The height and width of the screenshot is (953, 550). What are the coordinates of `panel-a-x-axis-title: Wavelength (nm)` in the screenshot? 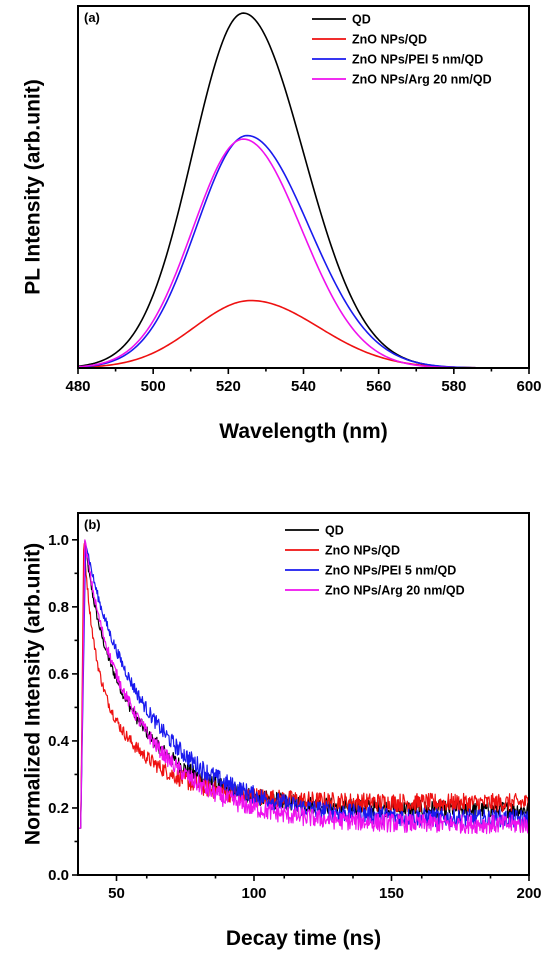 It's located at (303, 431).